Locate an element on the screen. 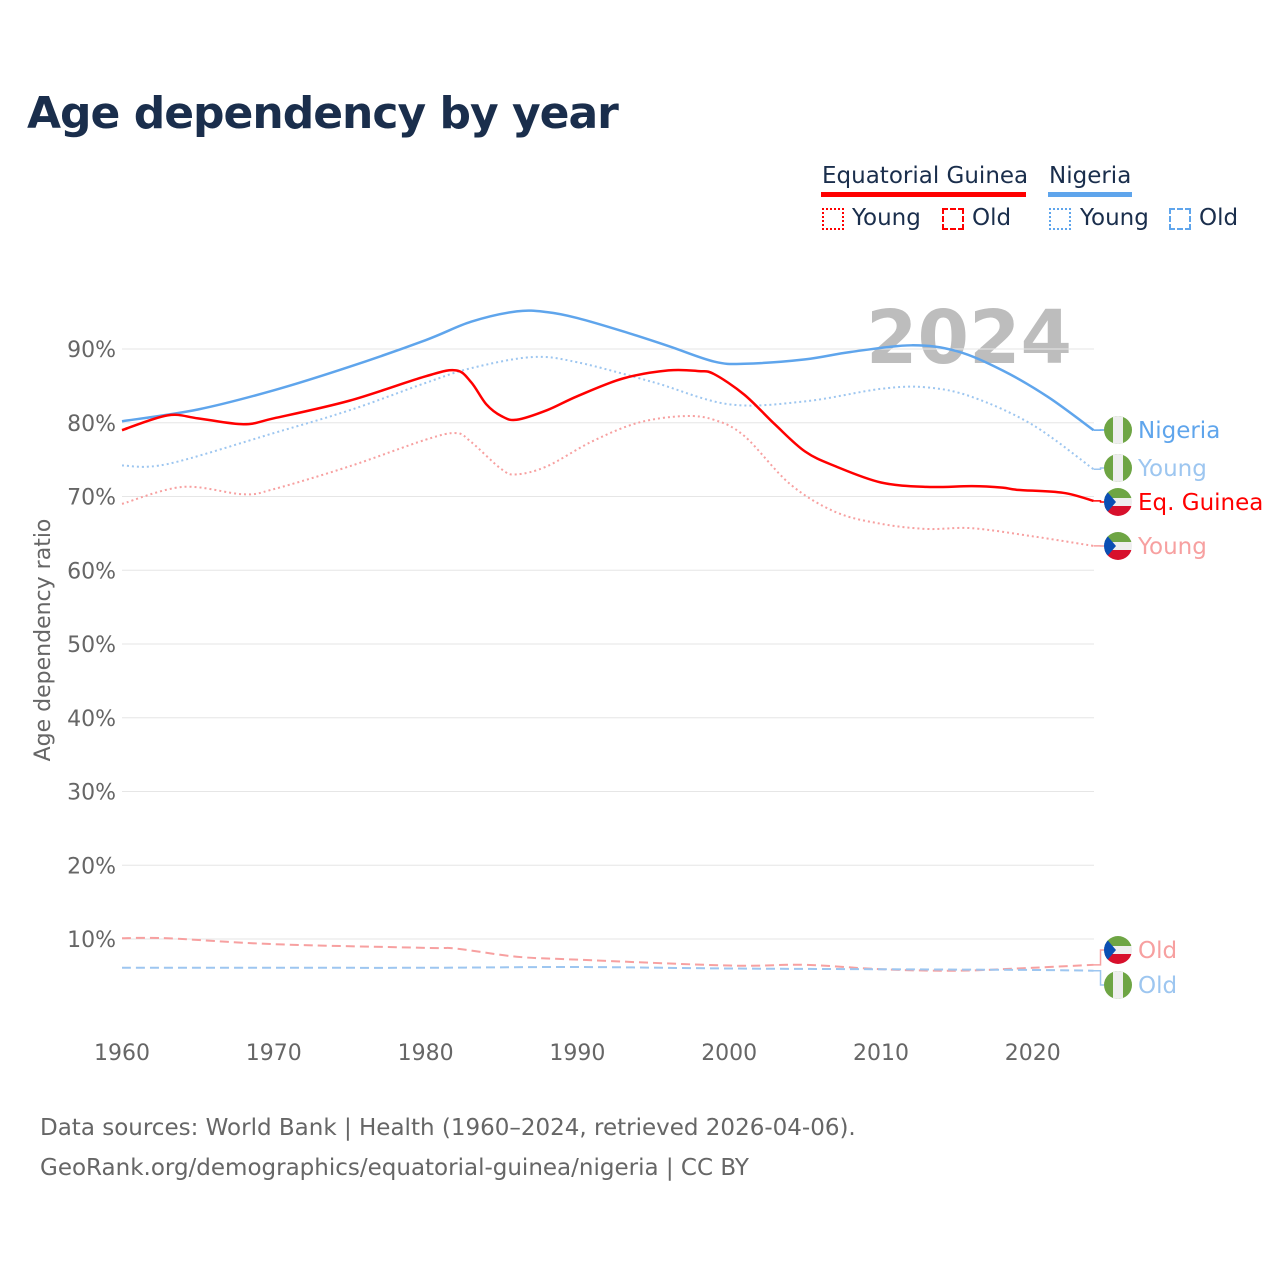  y-tick-label: 80% is located at coordinates (91, 424).